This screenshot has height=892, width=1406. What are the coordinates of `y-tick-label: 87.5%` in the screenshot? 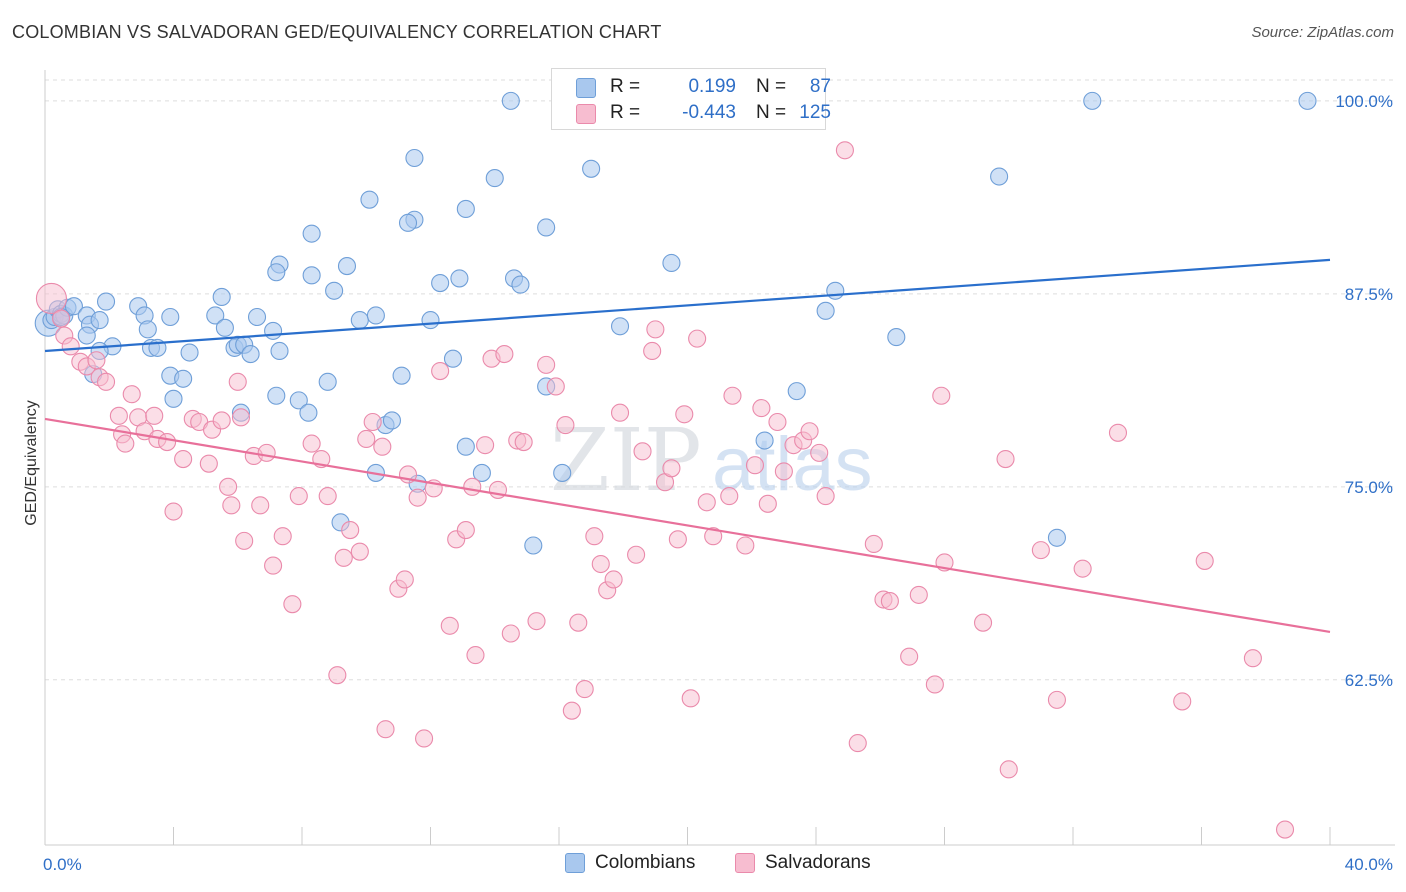 It's located at (1369, 294).